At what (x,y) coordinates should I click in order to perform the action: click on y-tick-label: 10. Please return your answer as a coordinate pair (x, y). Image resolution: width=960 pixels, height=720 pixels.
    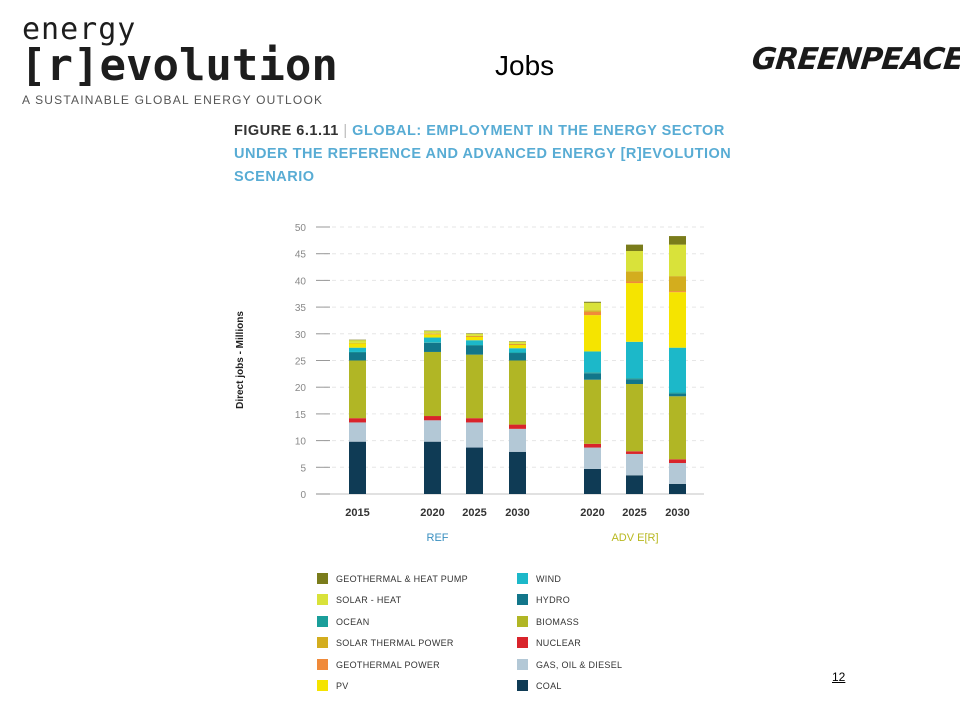
    Looking at the image, I should click on (301, 442).